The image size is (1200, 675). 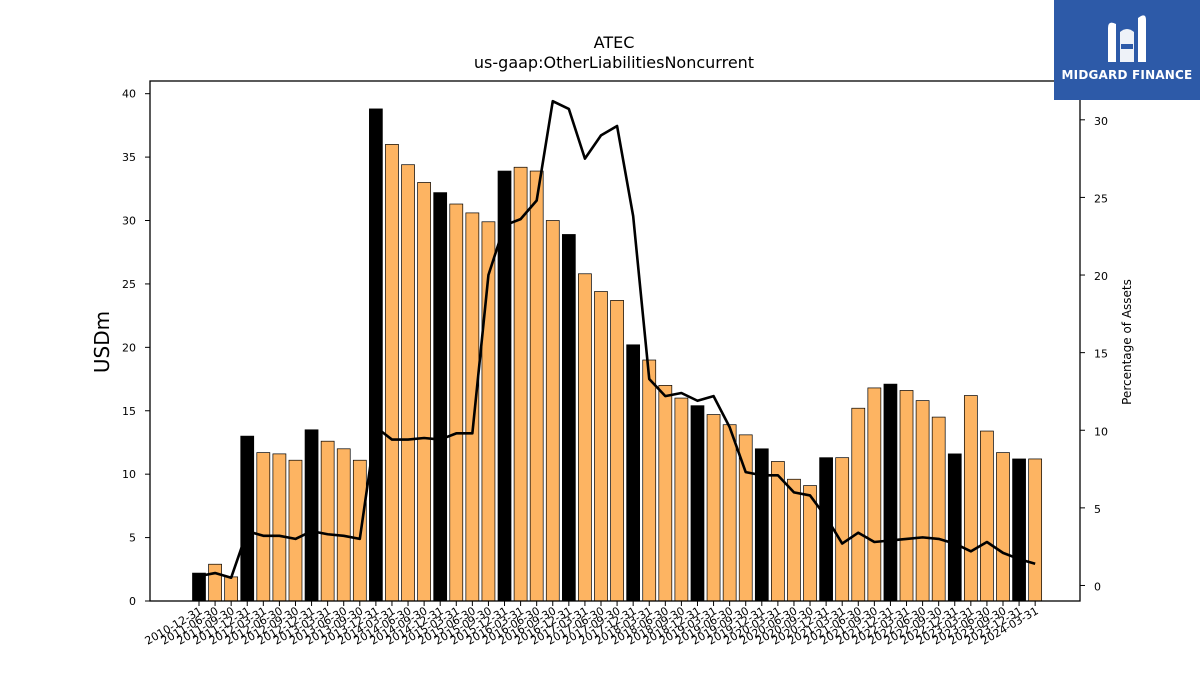 I want to click on y2-tick-label: 10, so click(x=1101, y=431).